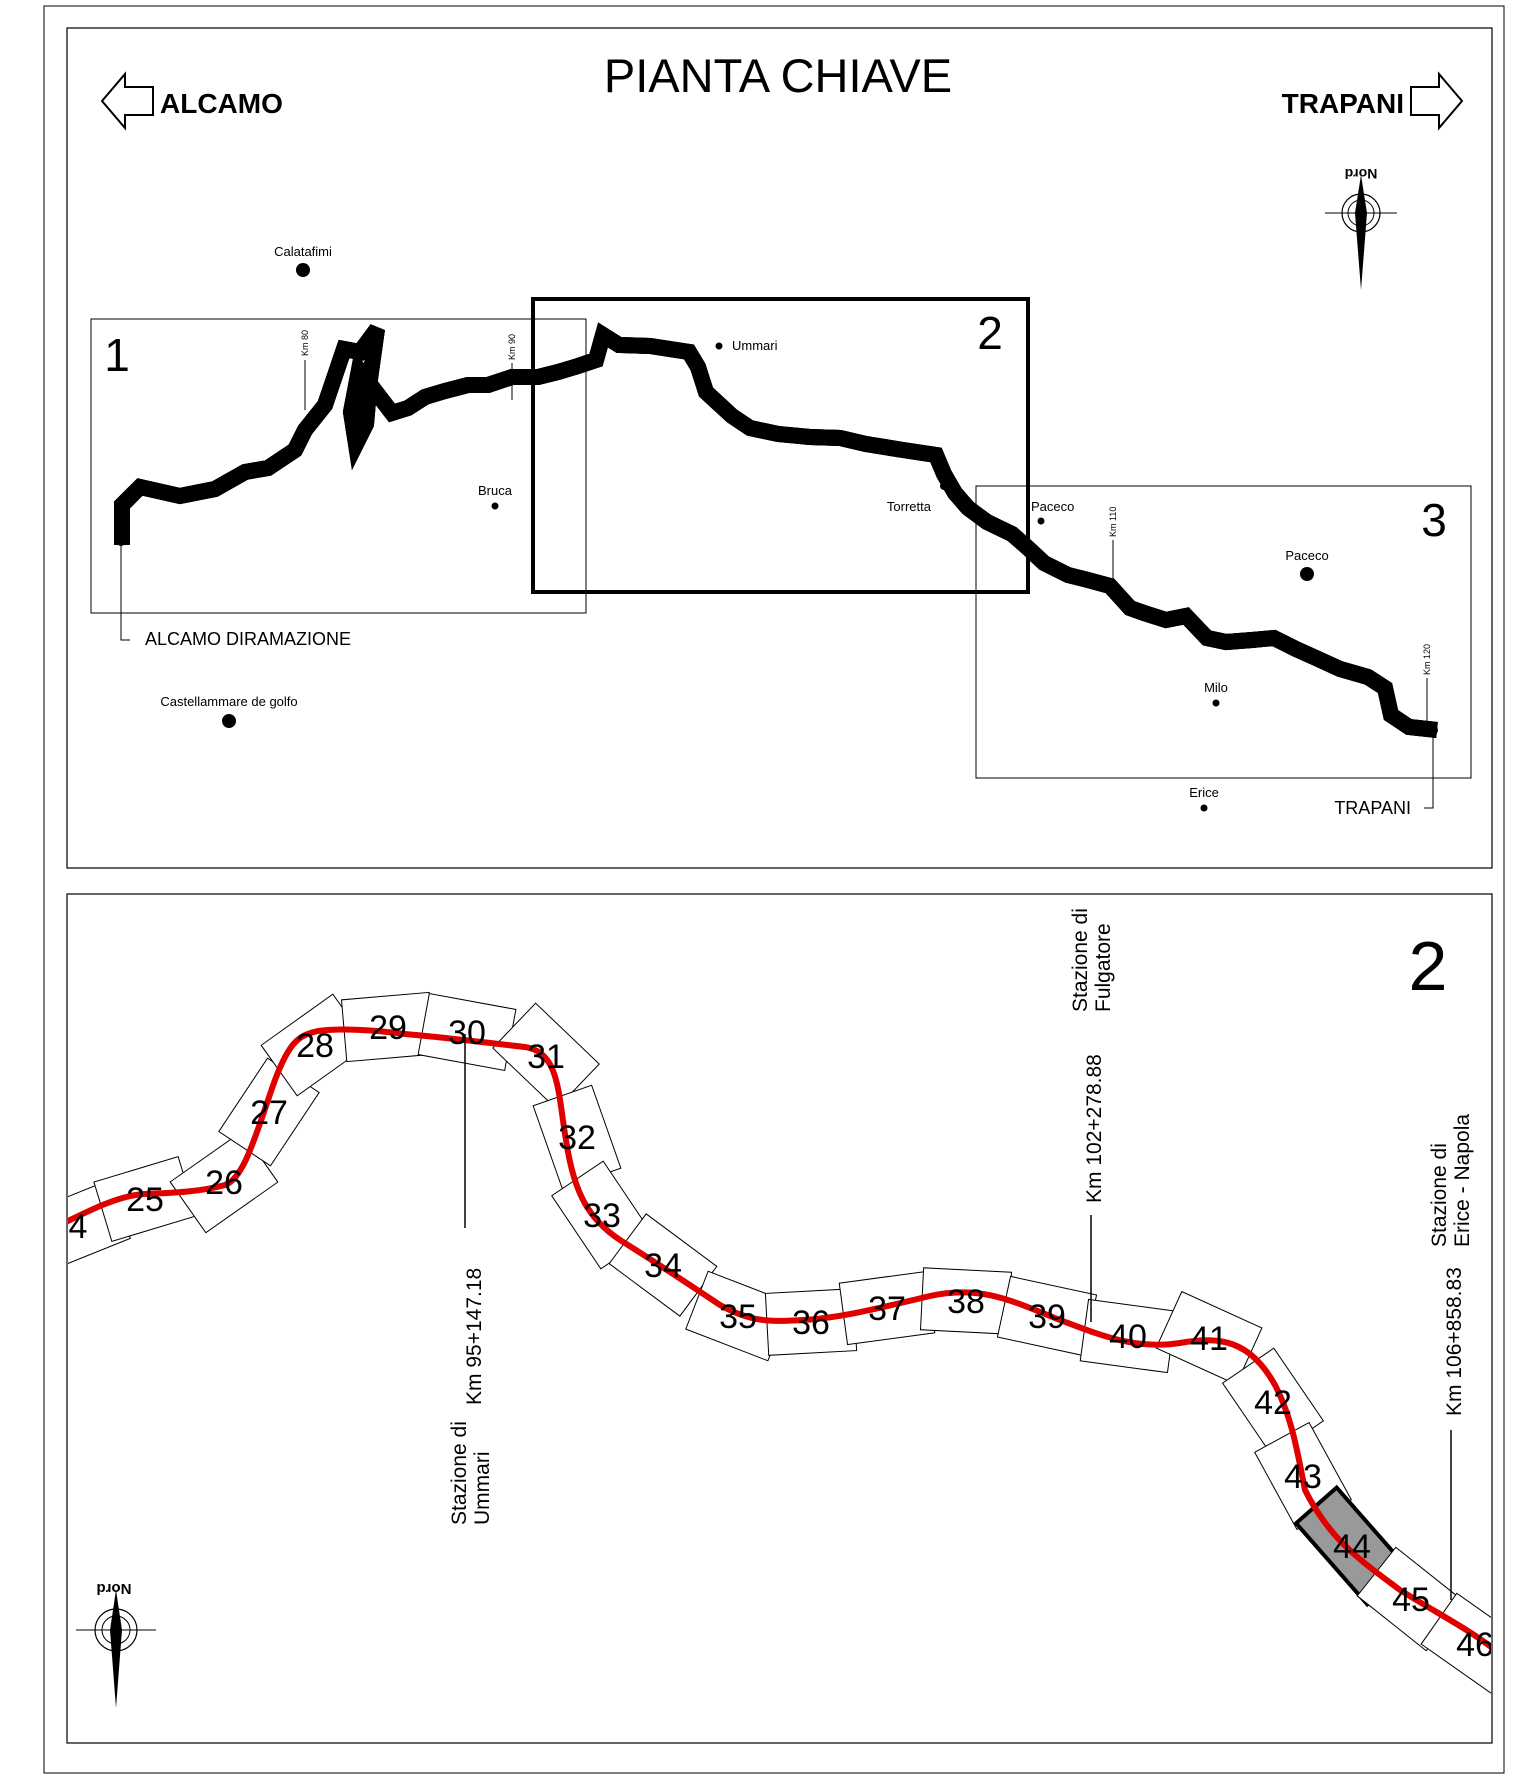  Describe the element at coordinates (1411, 1600) in the screenshot. I see `segment-label-45: 45` at that location.